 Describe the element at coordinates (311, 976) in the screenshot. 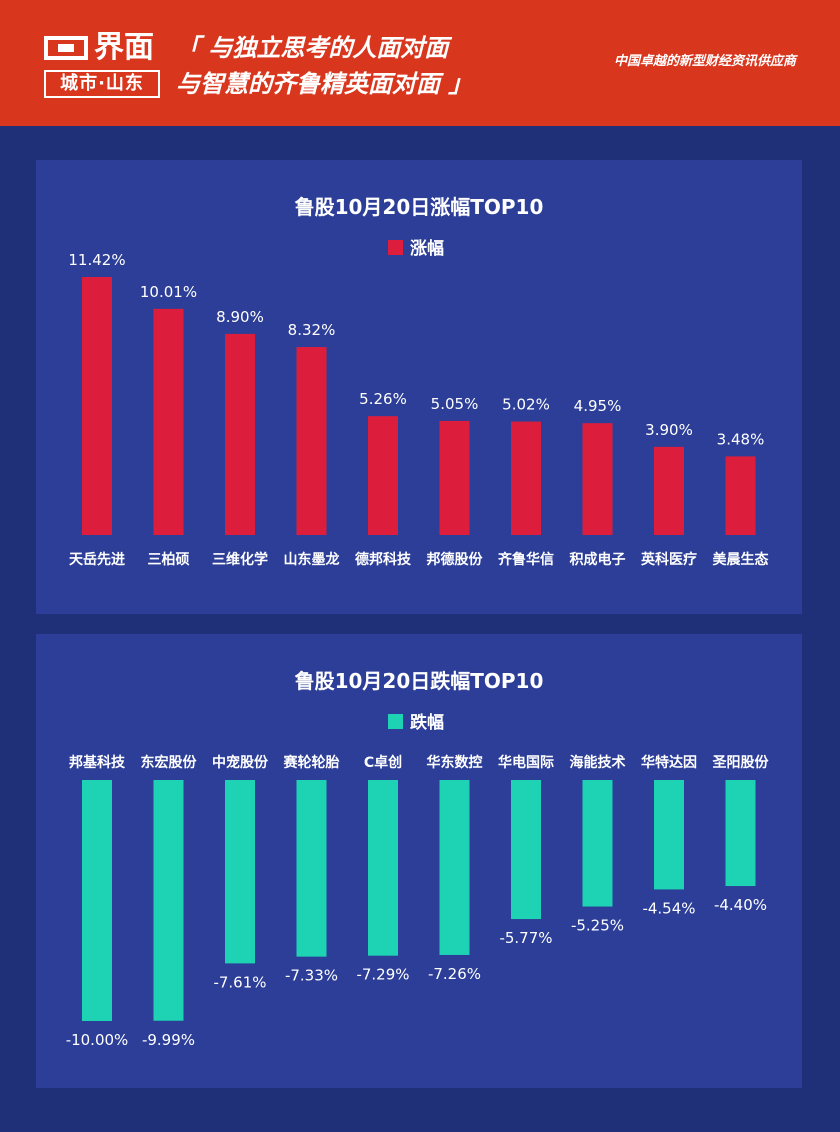

I see `data-label: -7.33%` at that location.